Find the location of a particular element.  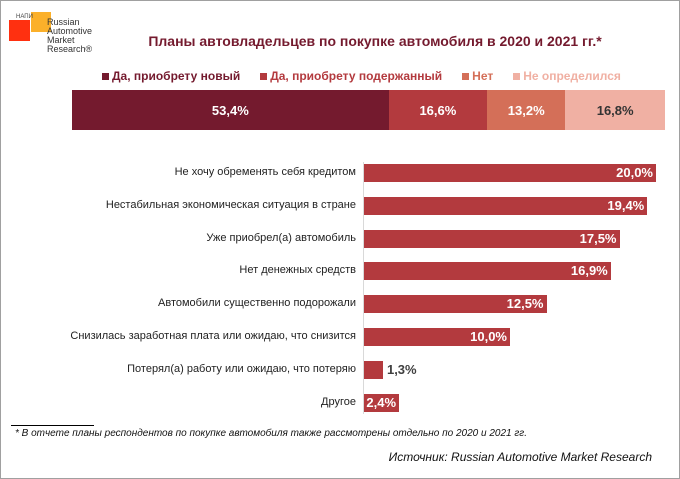

stacked-bar: 53,4% 16,6% 13,2% 16,8% is located at coordinates (368, 110).